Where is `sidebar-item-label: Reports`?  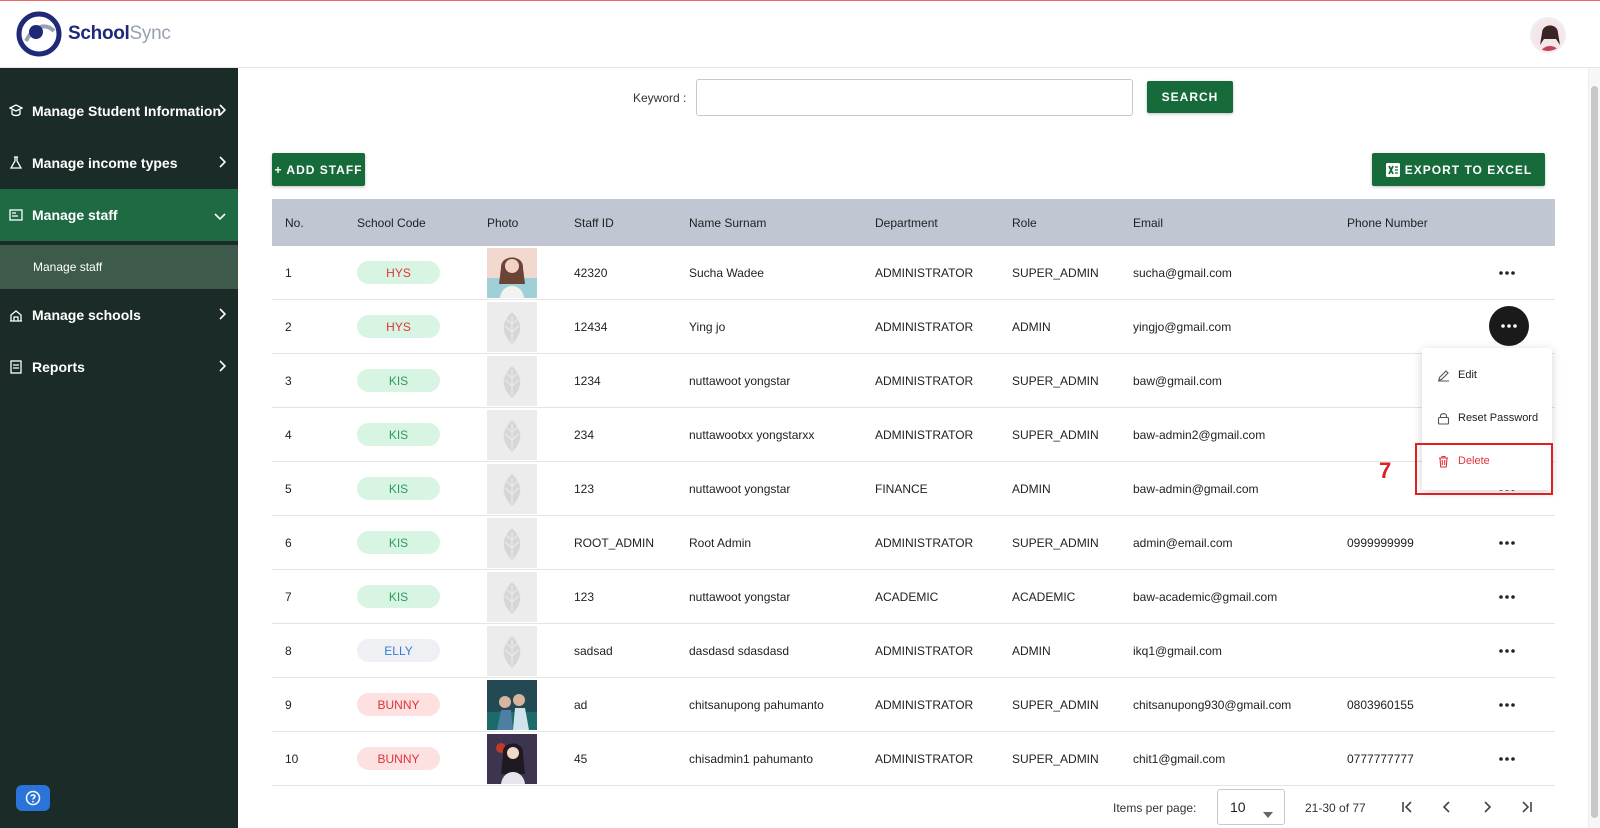
sidebar-item-label: Reports is located at coordinates (58, 367).